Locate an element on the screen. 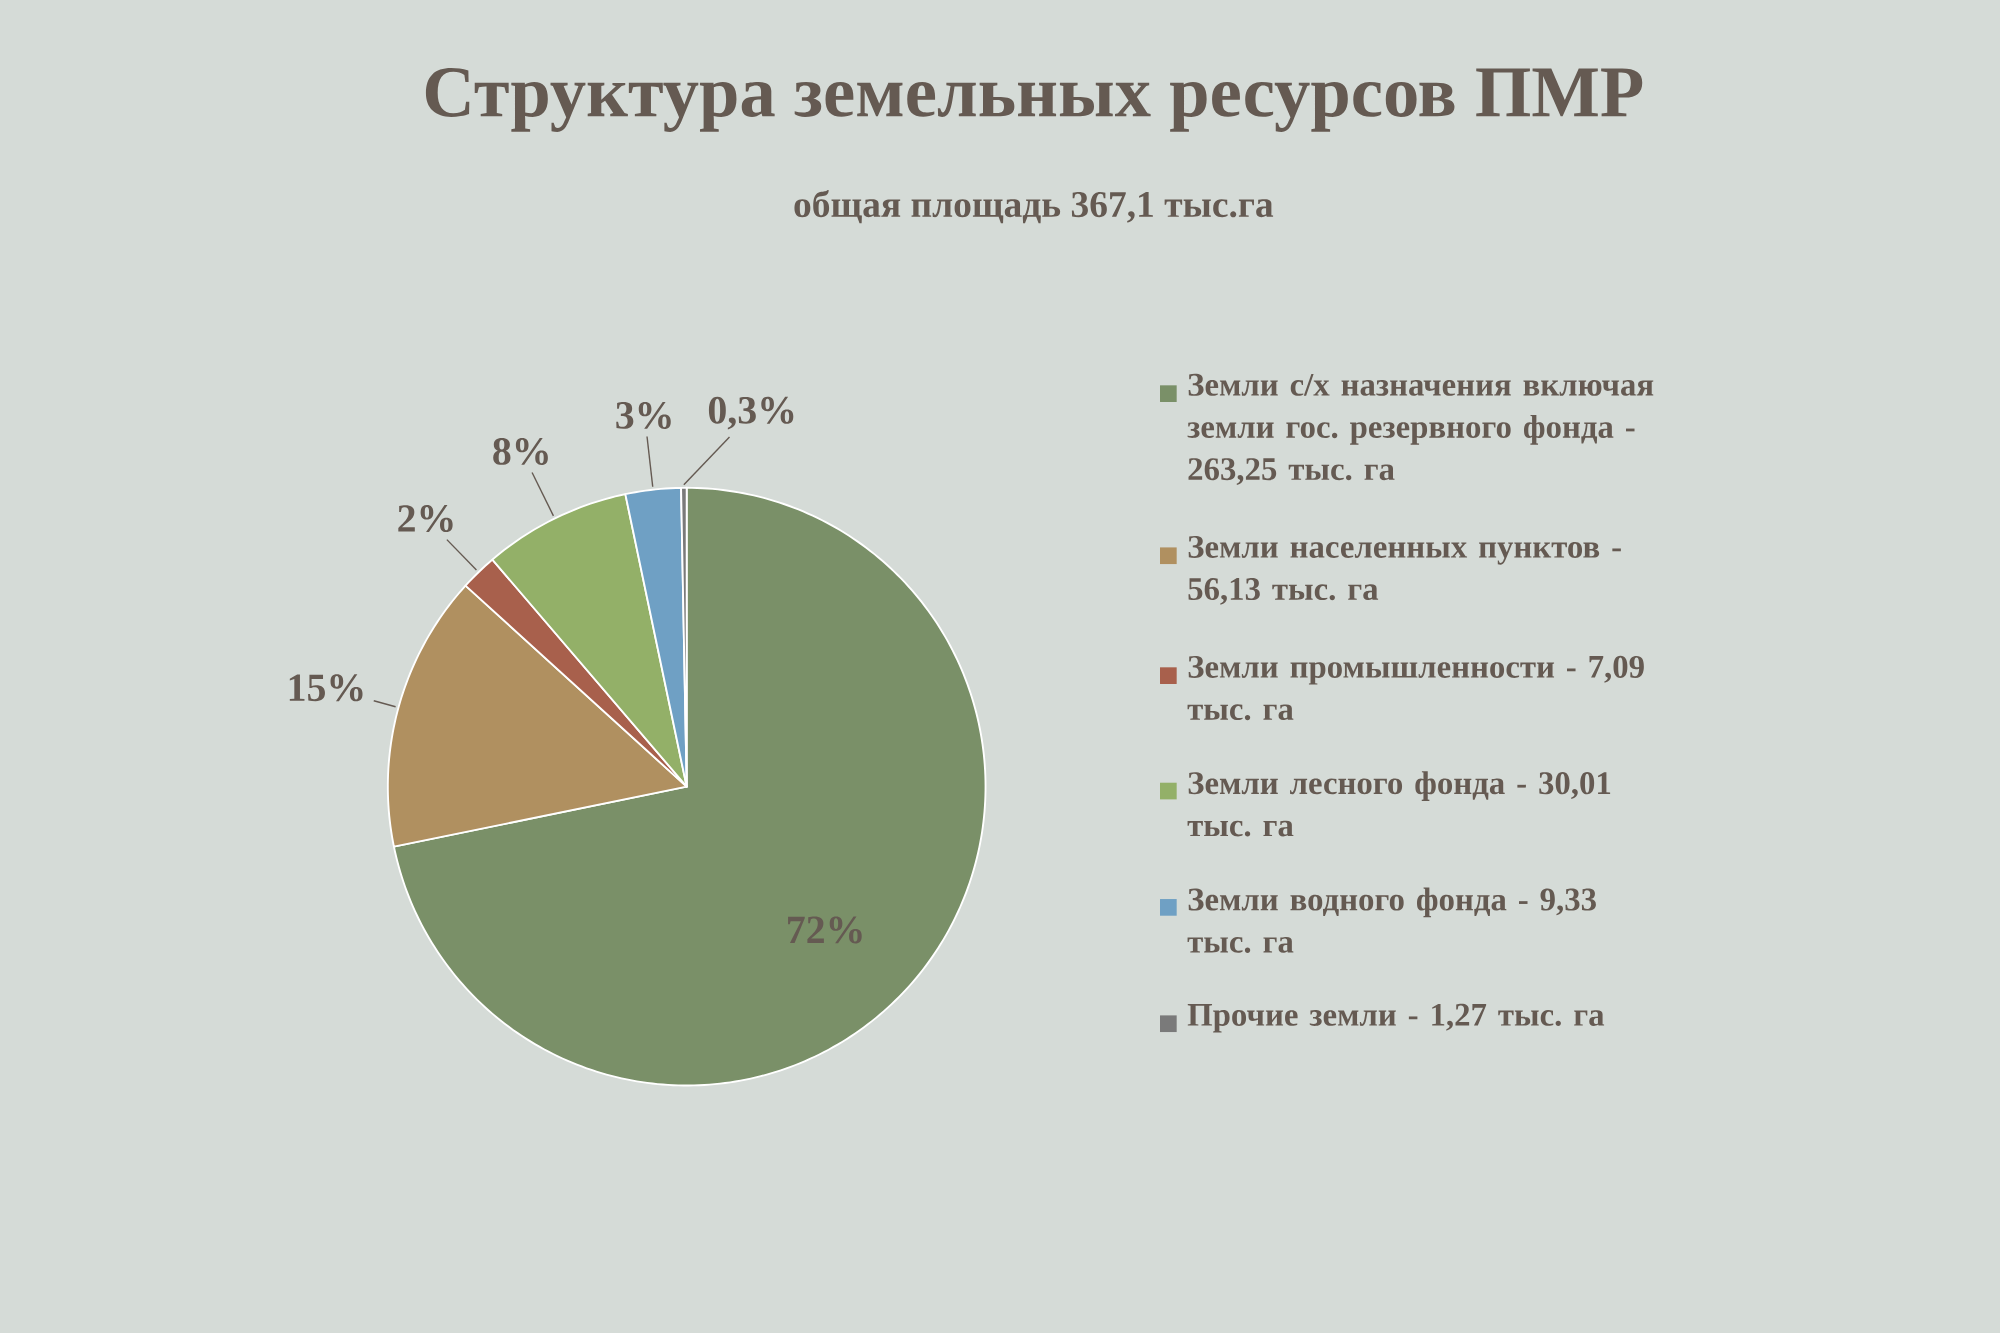 This screenshot has width=2000, height=1333. data-label: 15% is located at coordinates (326, 688).